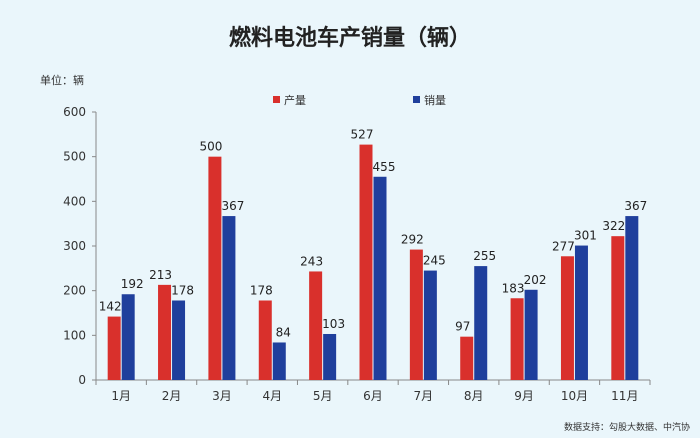 The image size is (700, 438). What do you see at coordinates (74, 157) in the screenshot?
I see `y-tick-label: 500` at bounding box center [74, 157].